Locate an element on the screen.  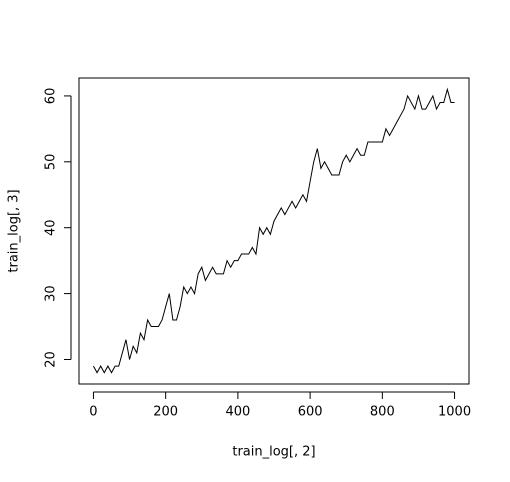
x-tick-label: 600 is located at coordinates (310, 412).